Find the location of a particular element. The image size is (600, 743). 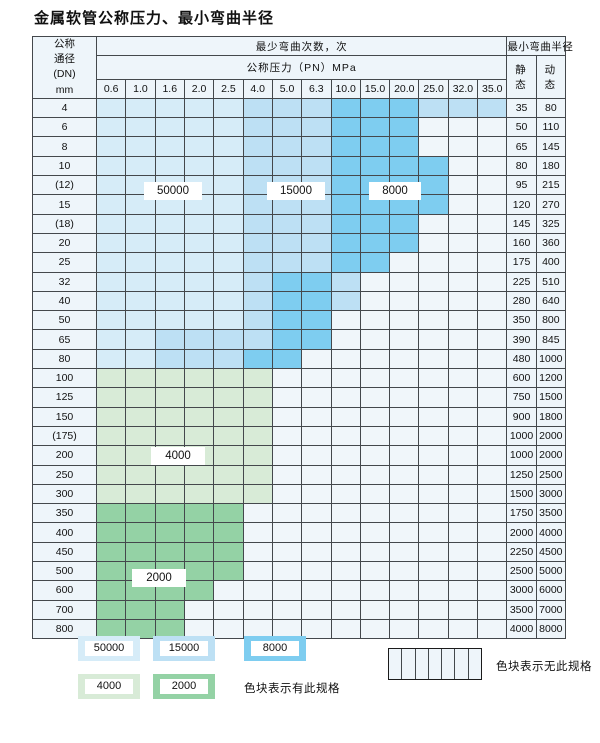

radius-dynamic-cell: 7000 is located at coordinates (551, 609).